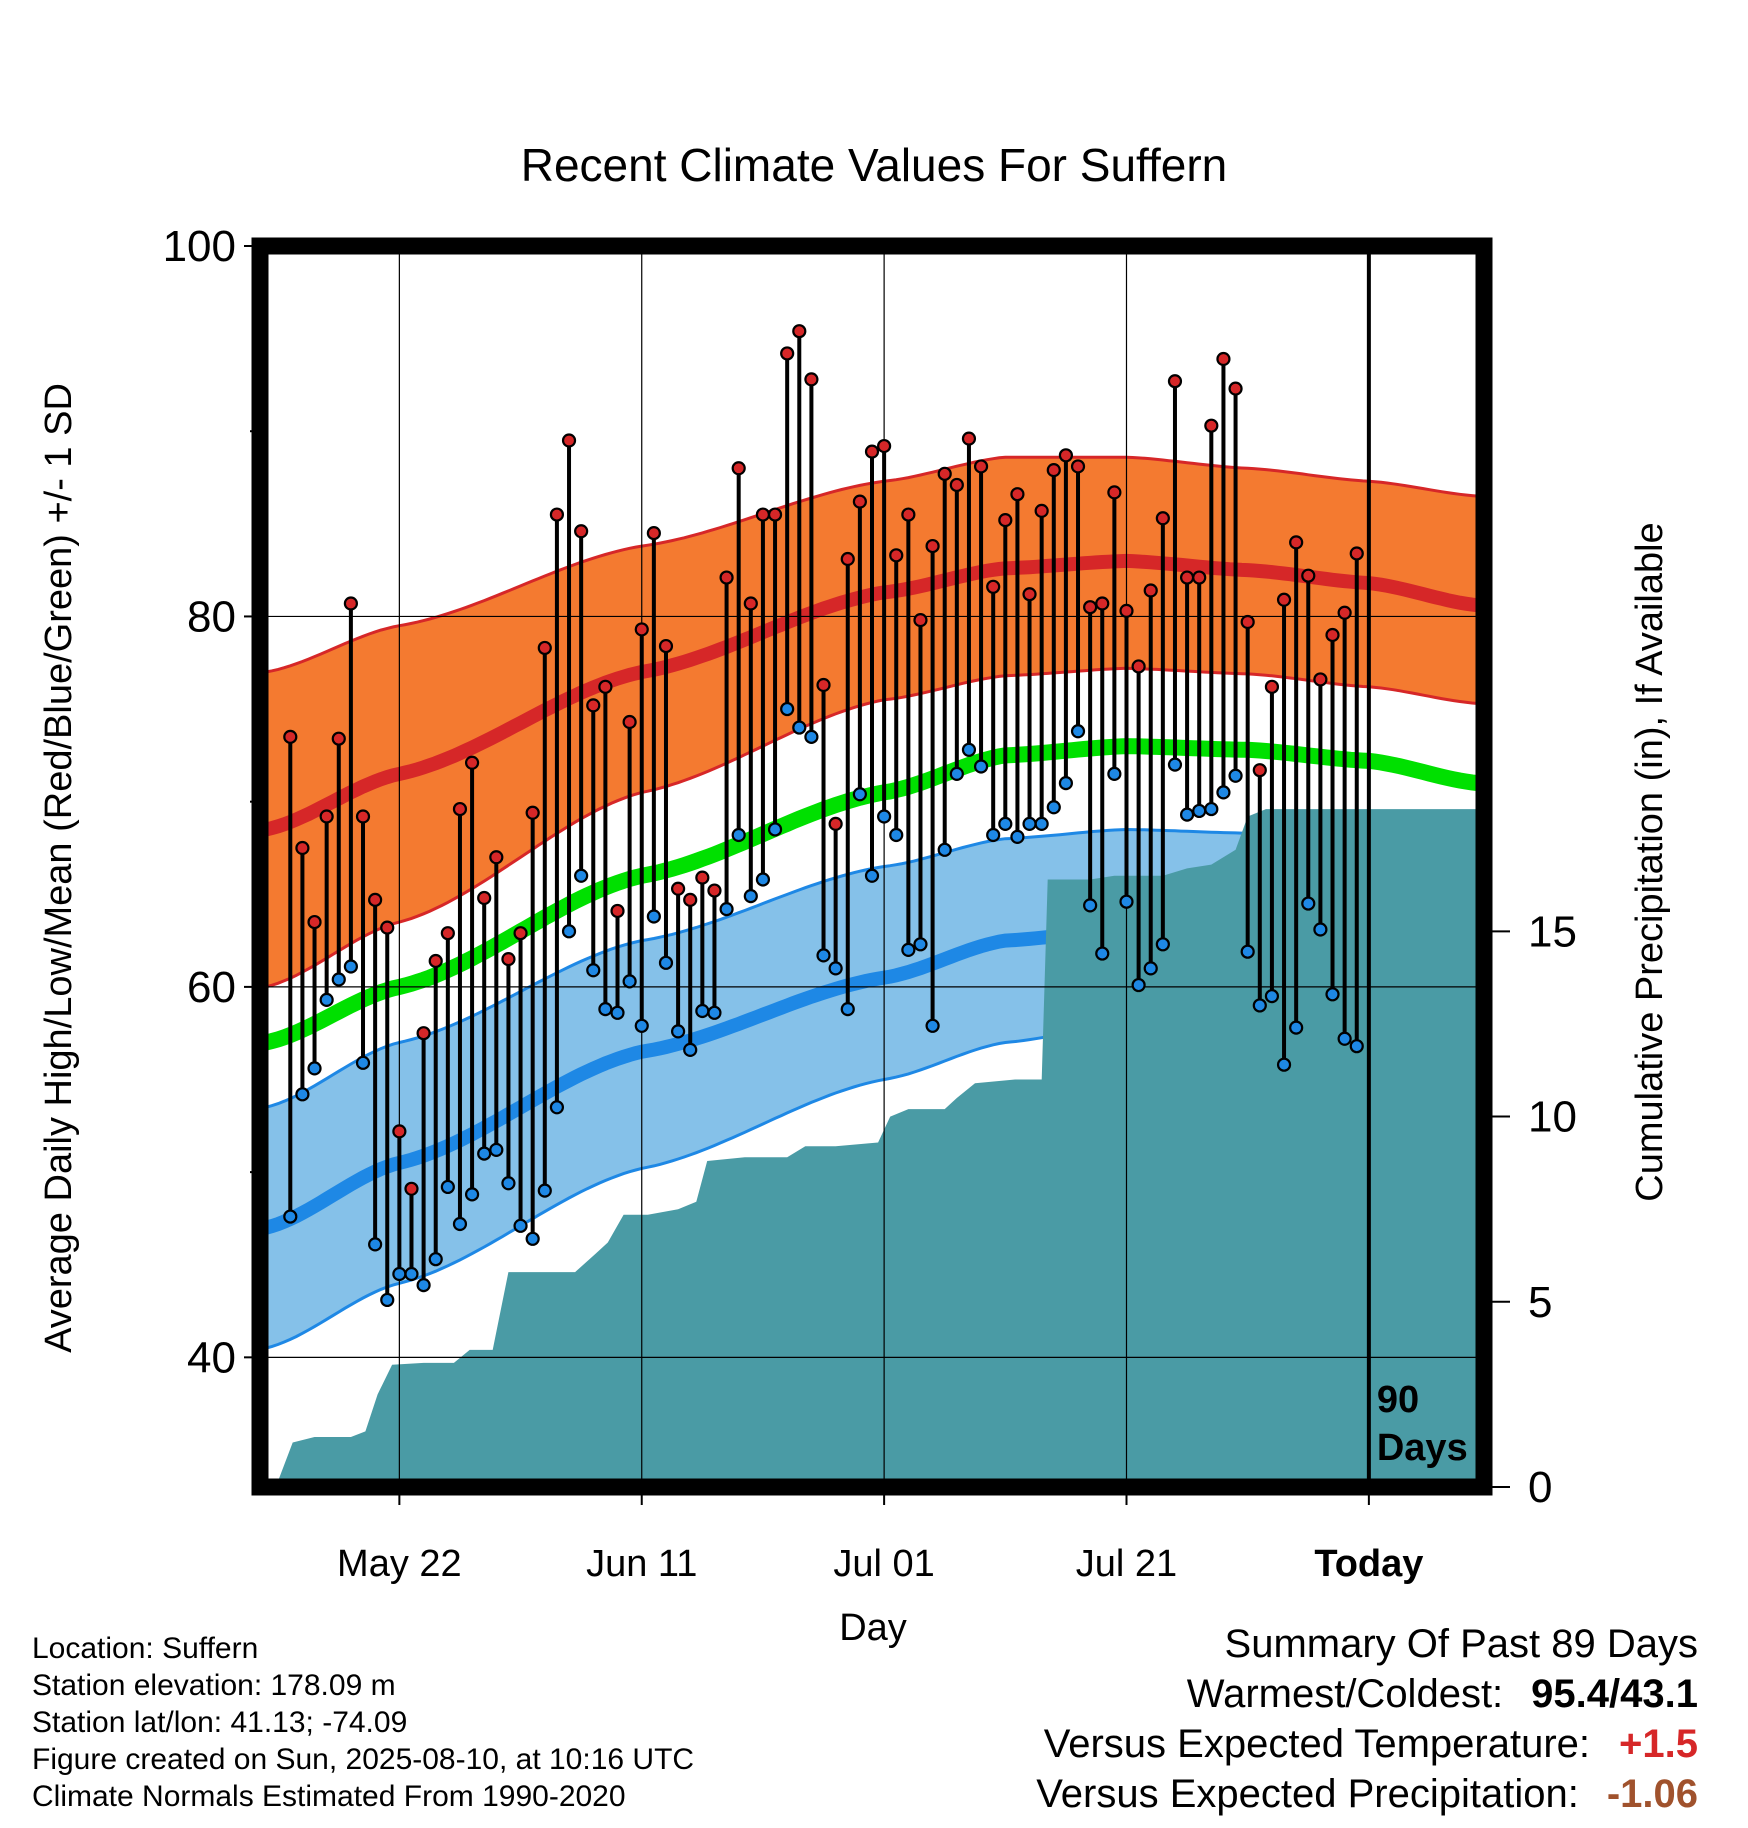 The image size is (1748, 1828). What do you see at coordinates (211, 987) in the screenshot?
I see `y-tick-label: 60` at bounding box center [211, 987].